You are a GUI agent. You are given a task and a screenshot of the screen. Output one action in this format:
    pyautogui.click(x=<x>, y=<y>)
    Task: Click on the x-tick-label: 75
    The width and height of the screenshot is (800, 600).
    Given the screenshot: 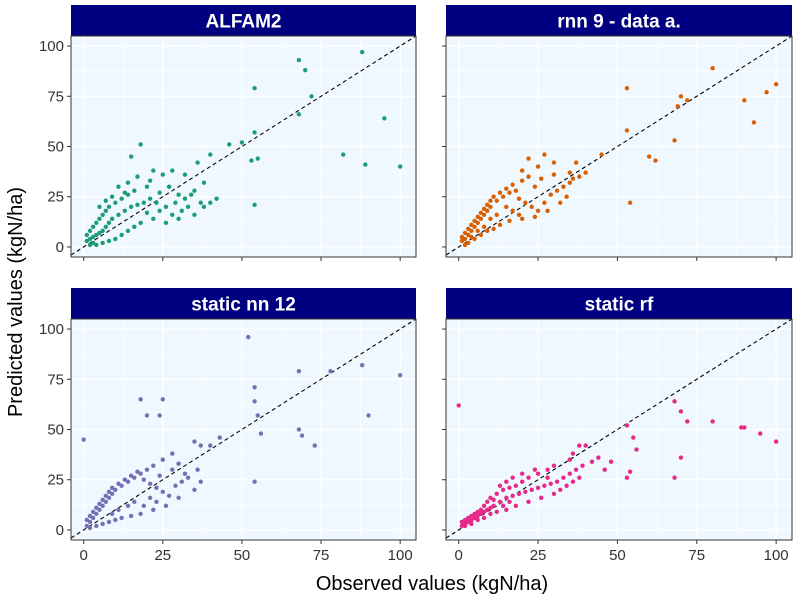 What is the action you would take?
    pyautogui.click(x=696, y=555)
    